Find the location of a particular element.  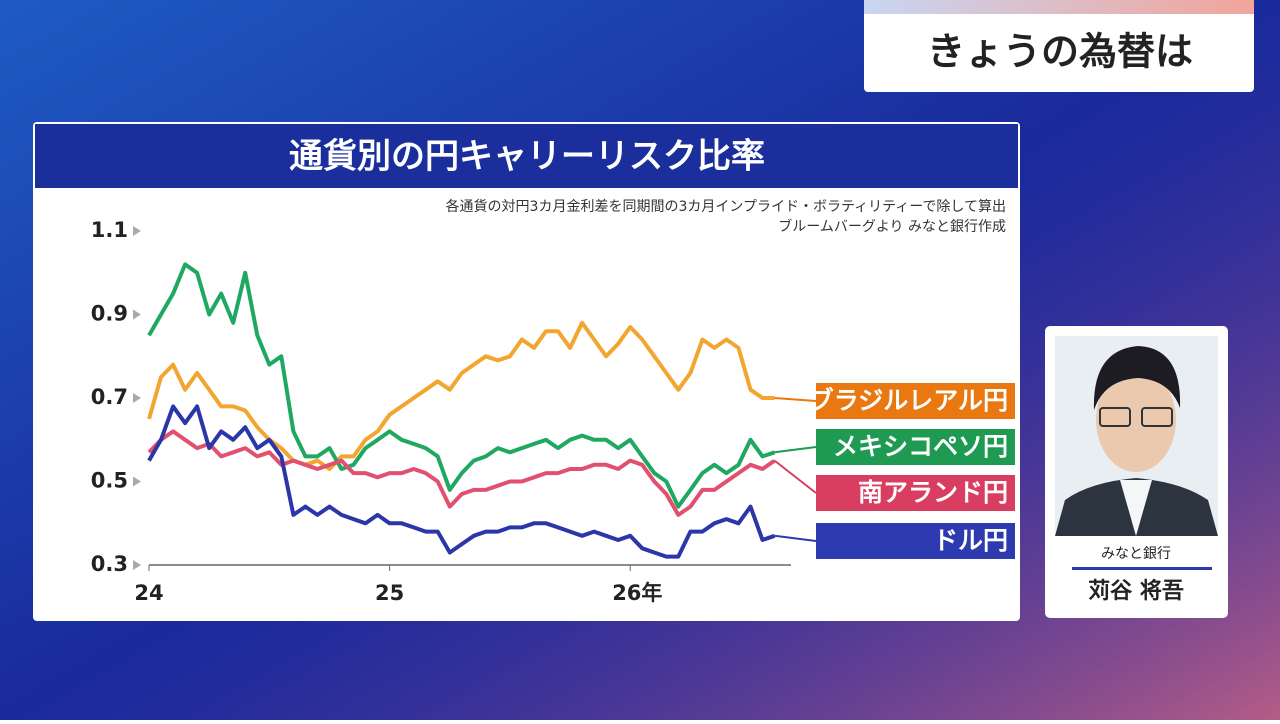

header-strip is located at coordinates (1059, 7).